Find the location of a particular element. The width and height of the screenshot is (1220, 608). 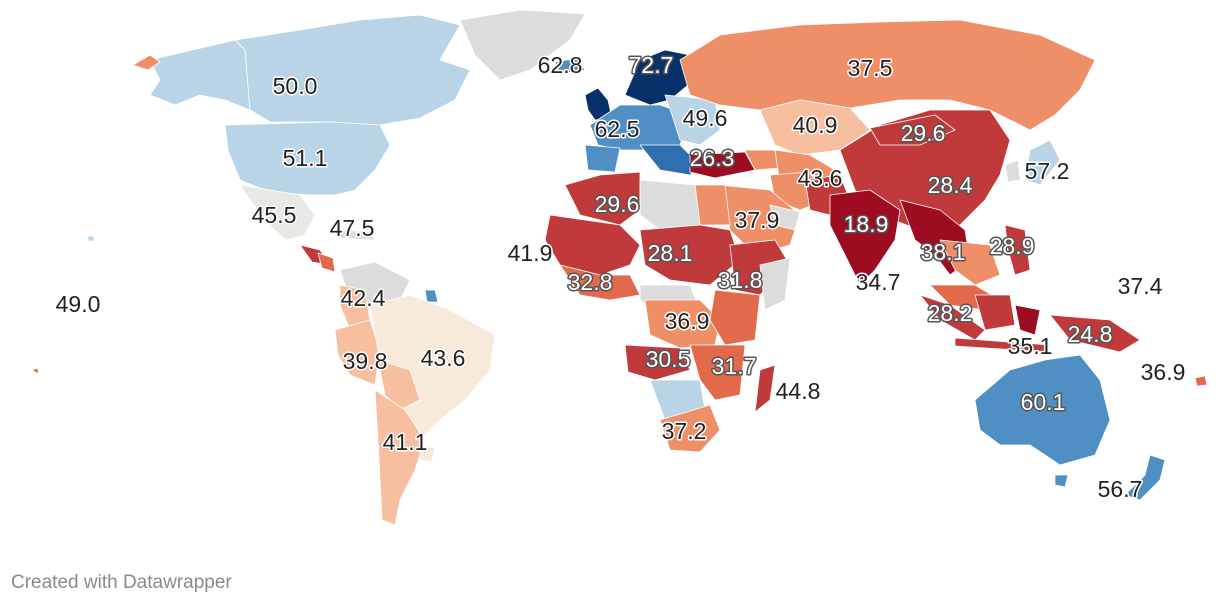

value-label-kazakhstan: 40.9 is located at coordinates (815, 125).